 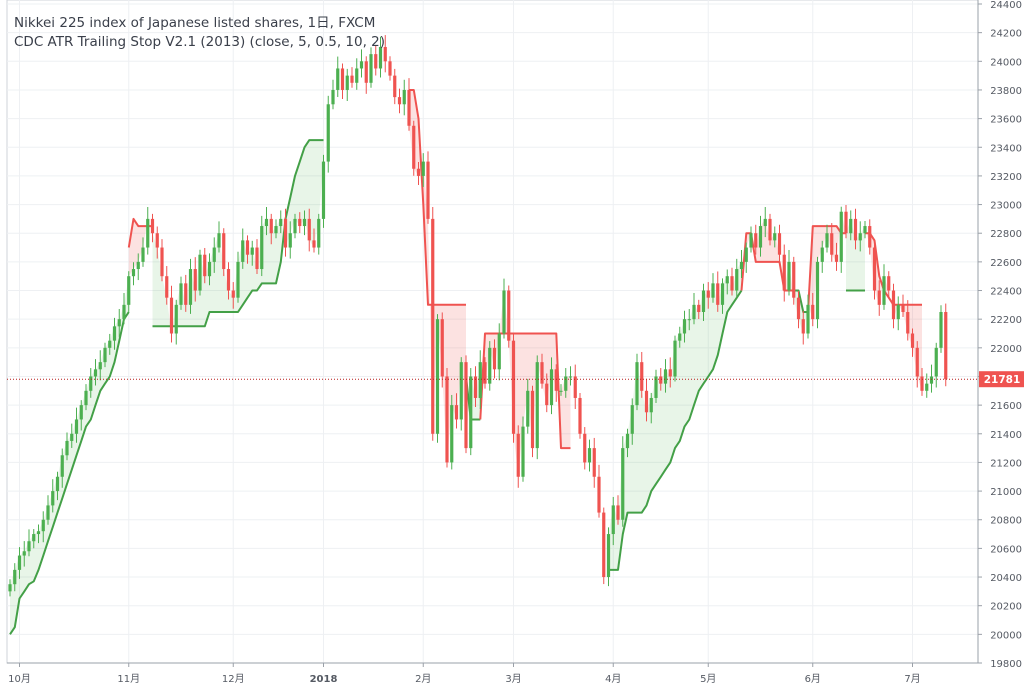 I want to click on x-tick-label: 11月, so click(x=128, y=679).